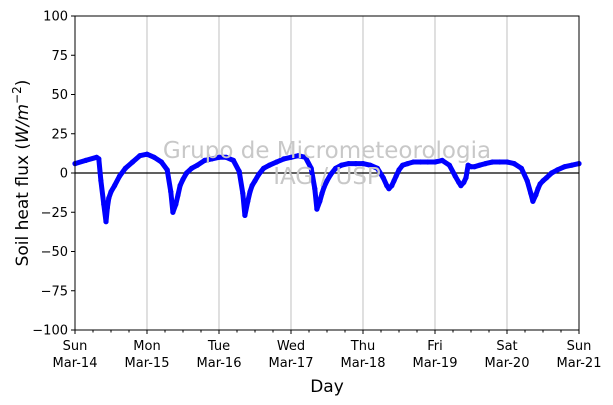  Describe the element at coordinates (363, 363) in the screenshot. I see `x-tick-date: Mar-18` at that location.